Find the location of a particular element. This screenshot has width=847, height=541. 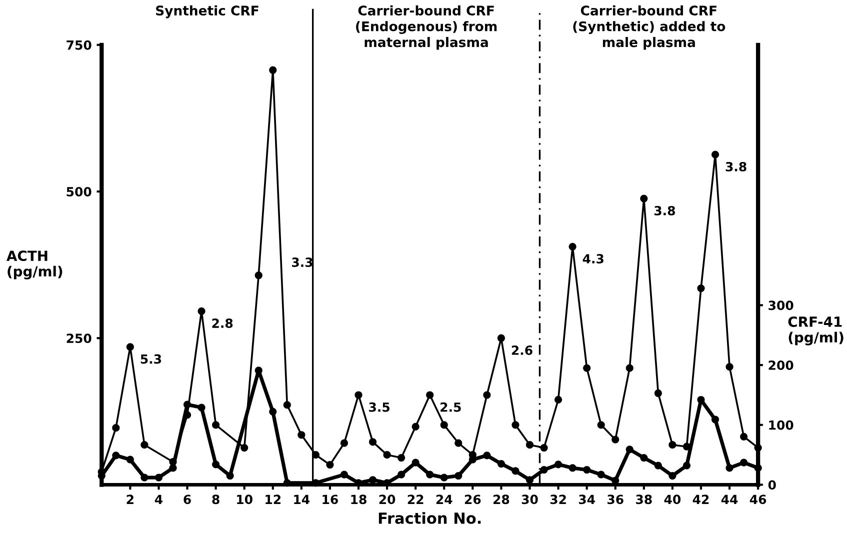

x-tick-label: 24 is located at coordinates (444, 499).